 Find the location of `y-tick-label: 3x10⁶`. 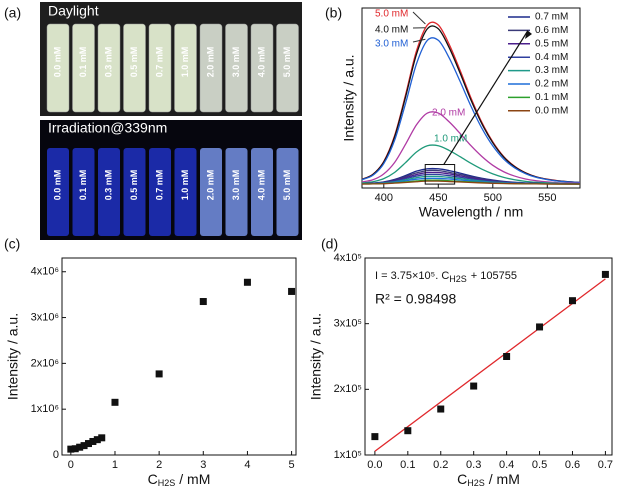

y-tick-label: 3x10⁶ is located at coordinates (45, 317).